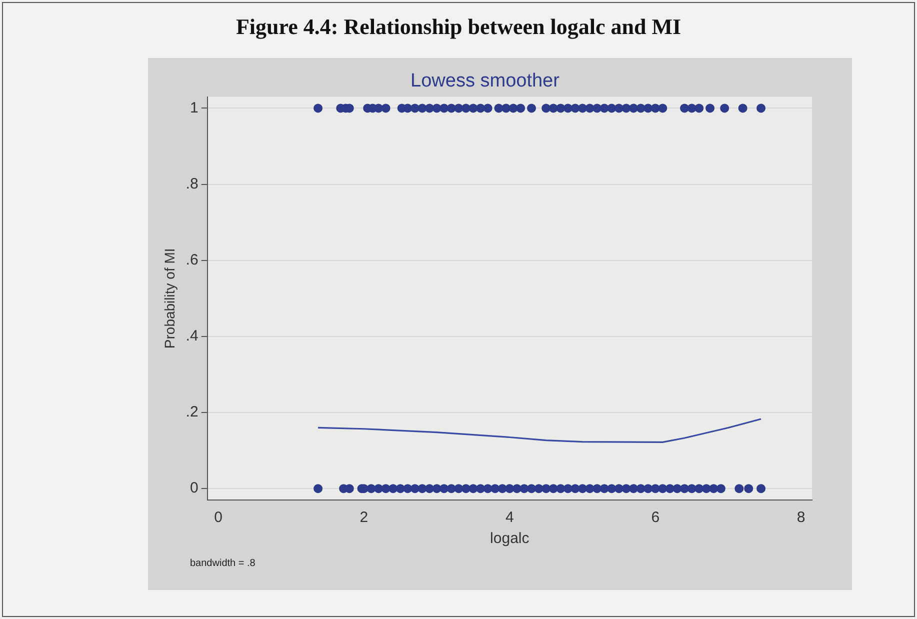  I want to click on y-tick-label: .8, so click(192, 183).